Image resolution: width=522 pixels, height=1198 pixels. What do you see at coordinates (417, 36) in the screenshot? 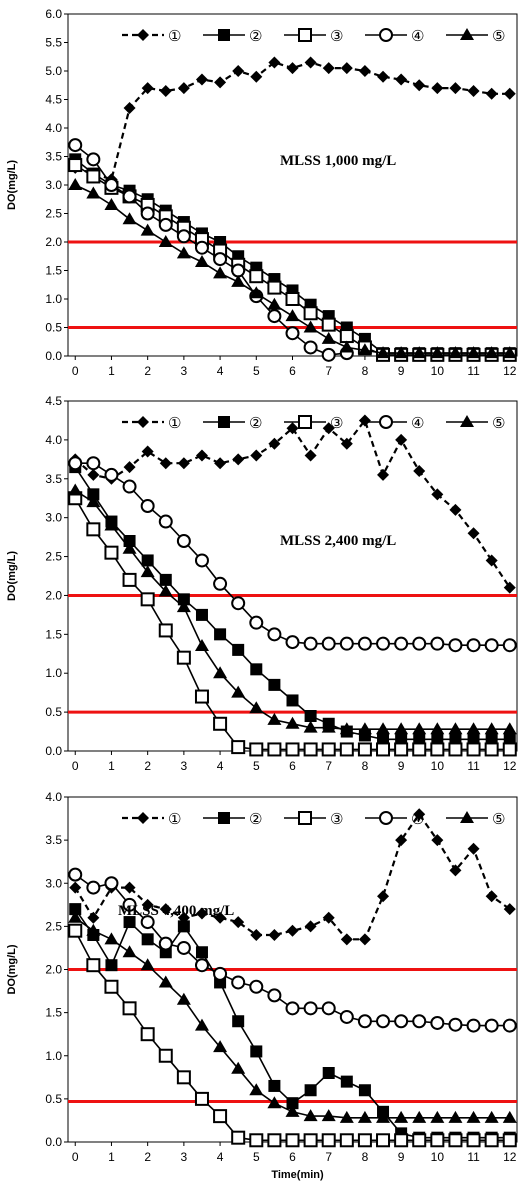
I see `legend-label: ④` at bounding box center [417, 36].